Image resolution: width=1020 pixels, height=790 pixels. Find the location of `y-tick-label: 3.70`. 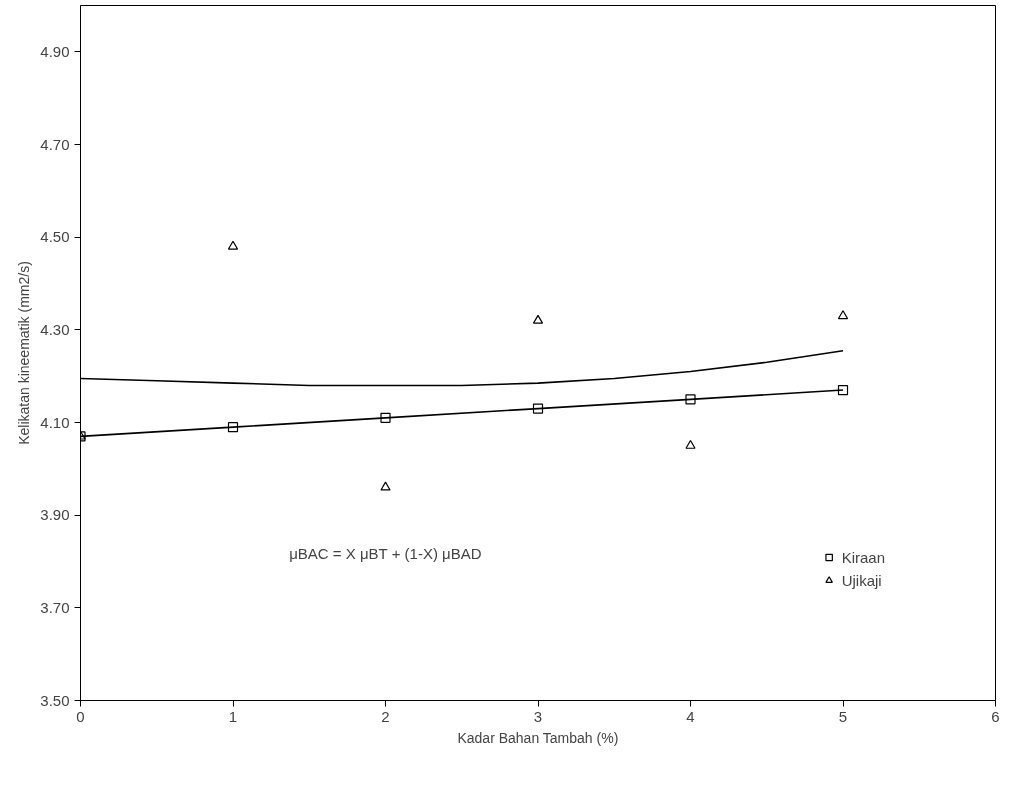

y-tick-label: 3.70 is located at coordinates (55, 607).